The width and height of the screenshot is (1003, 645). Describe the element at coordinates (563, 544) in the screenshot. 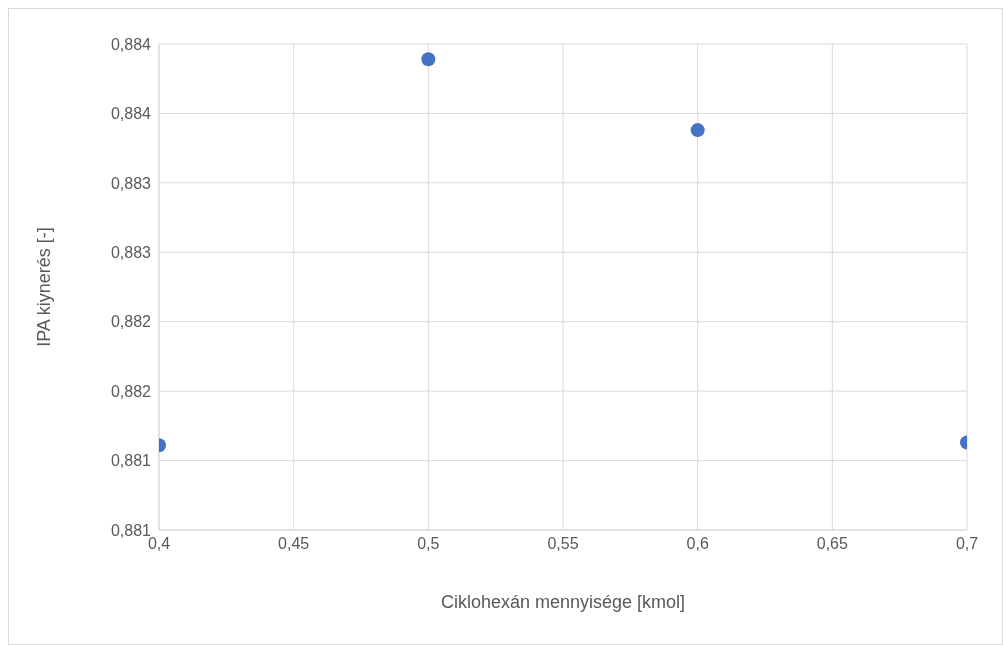

I see `x-tick-label: 0,55` at that location.